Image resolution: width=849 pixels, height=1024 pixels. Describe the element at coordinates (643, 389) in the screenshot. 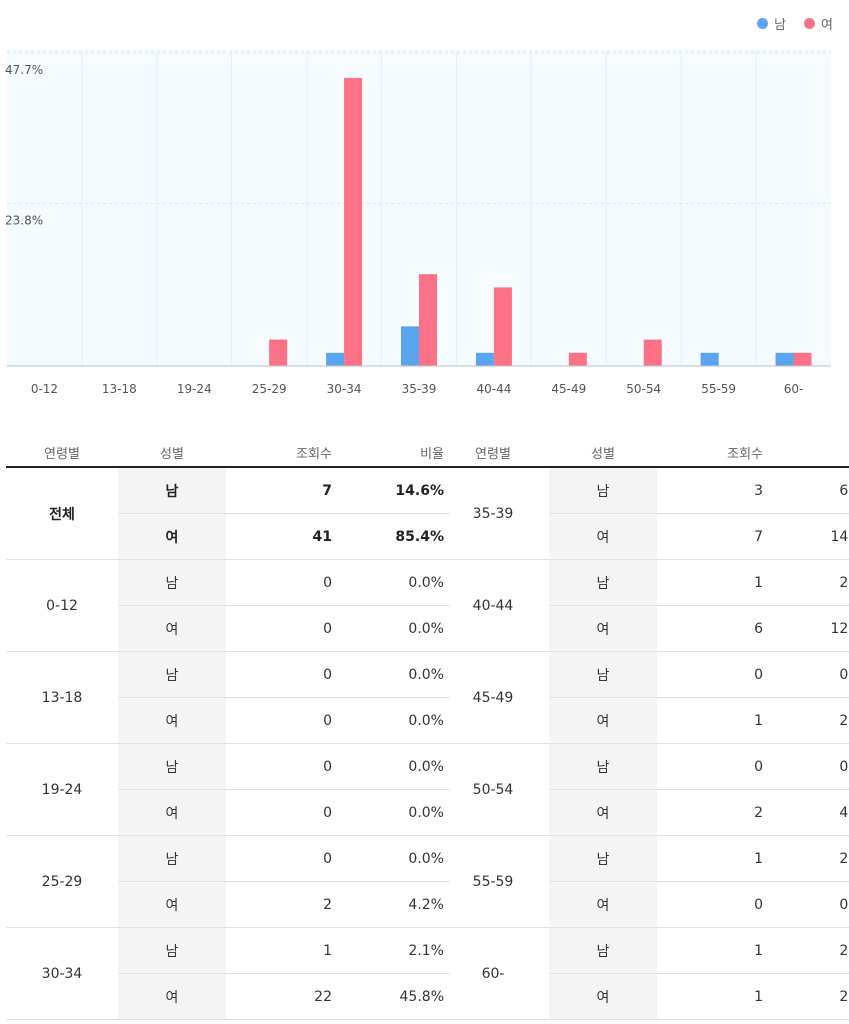

I see `x-tick-label: 50-54` at that location.